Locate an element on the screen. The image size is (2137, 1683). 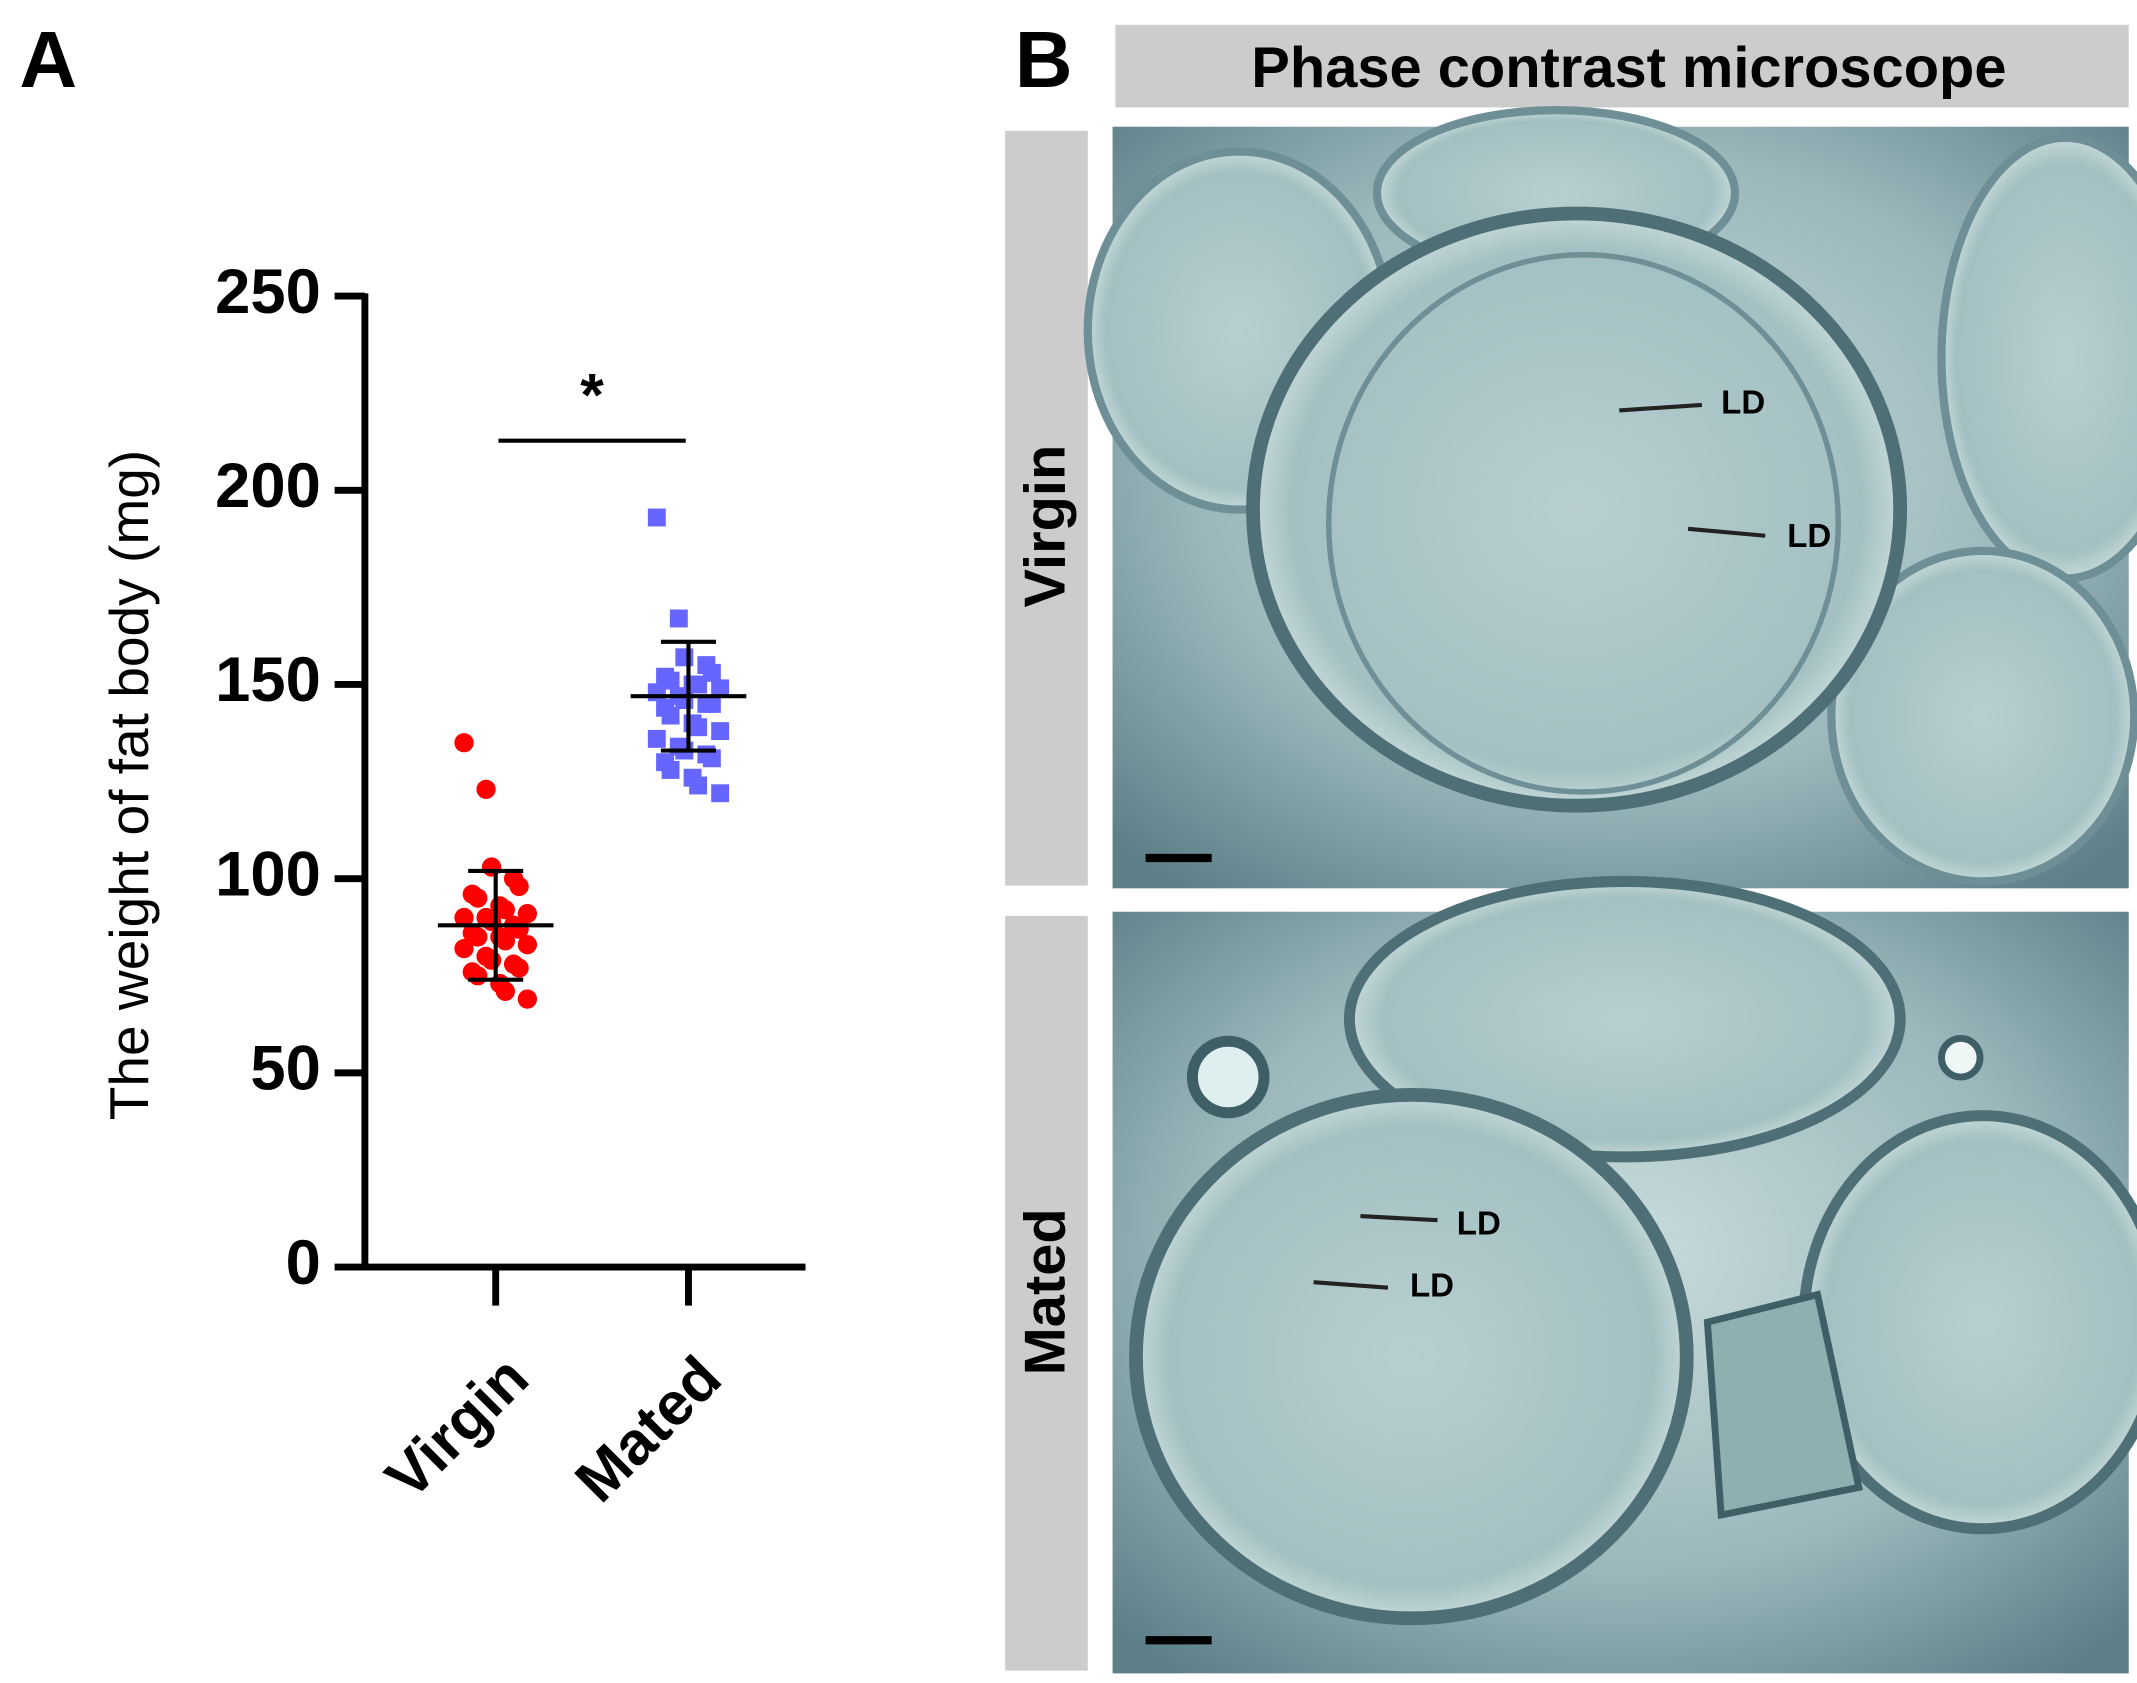
y-tick-label: 50 is located at coordinates (285, 1069).